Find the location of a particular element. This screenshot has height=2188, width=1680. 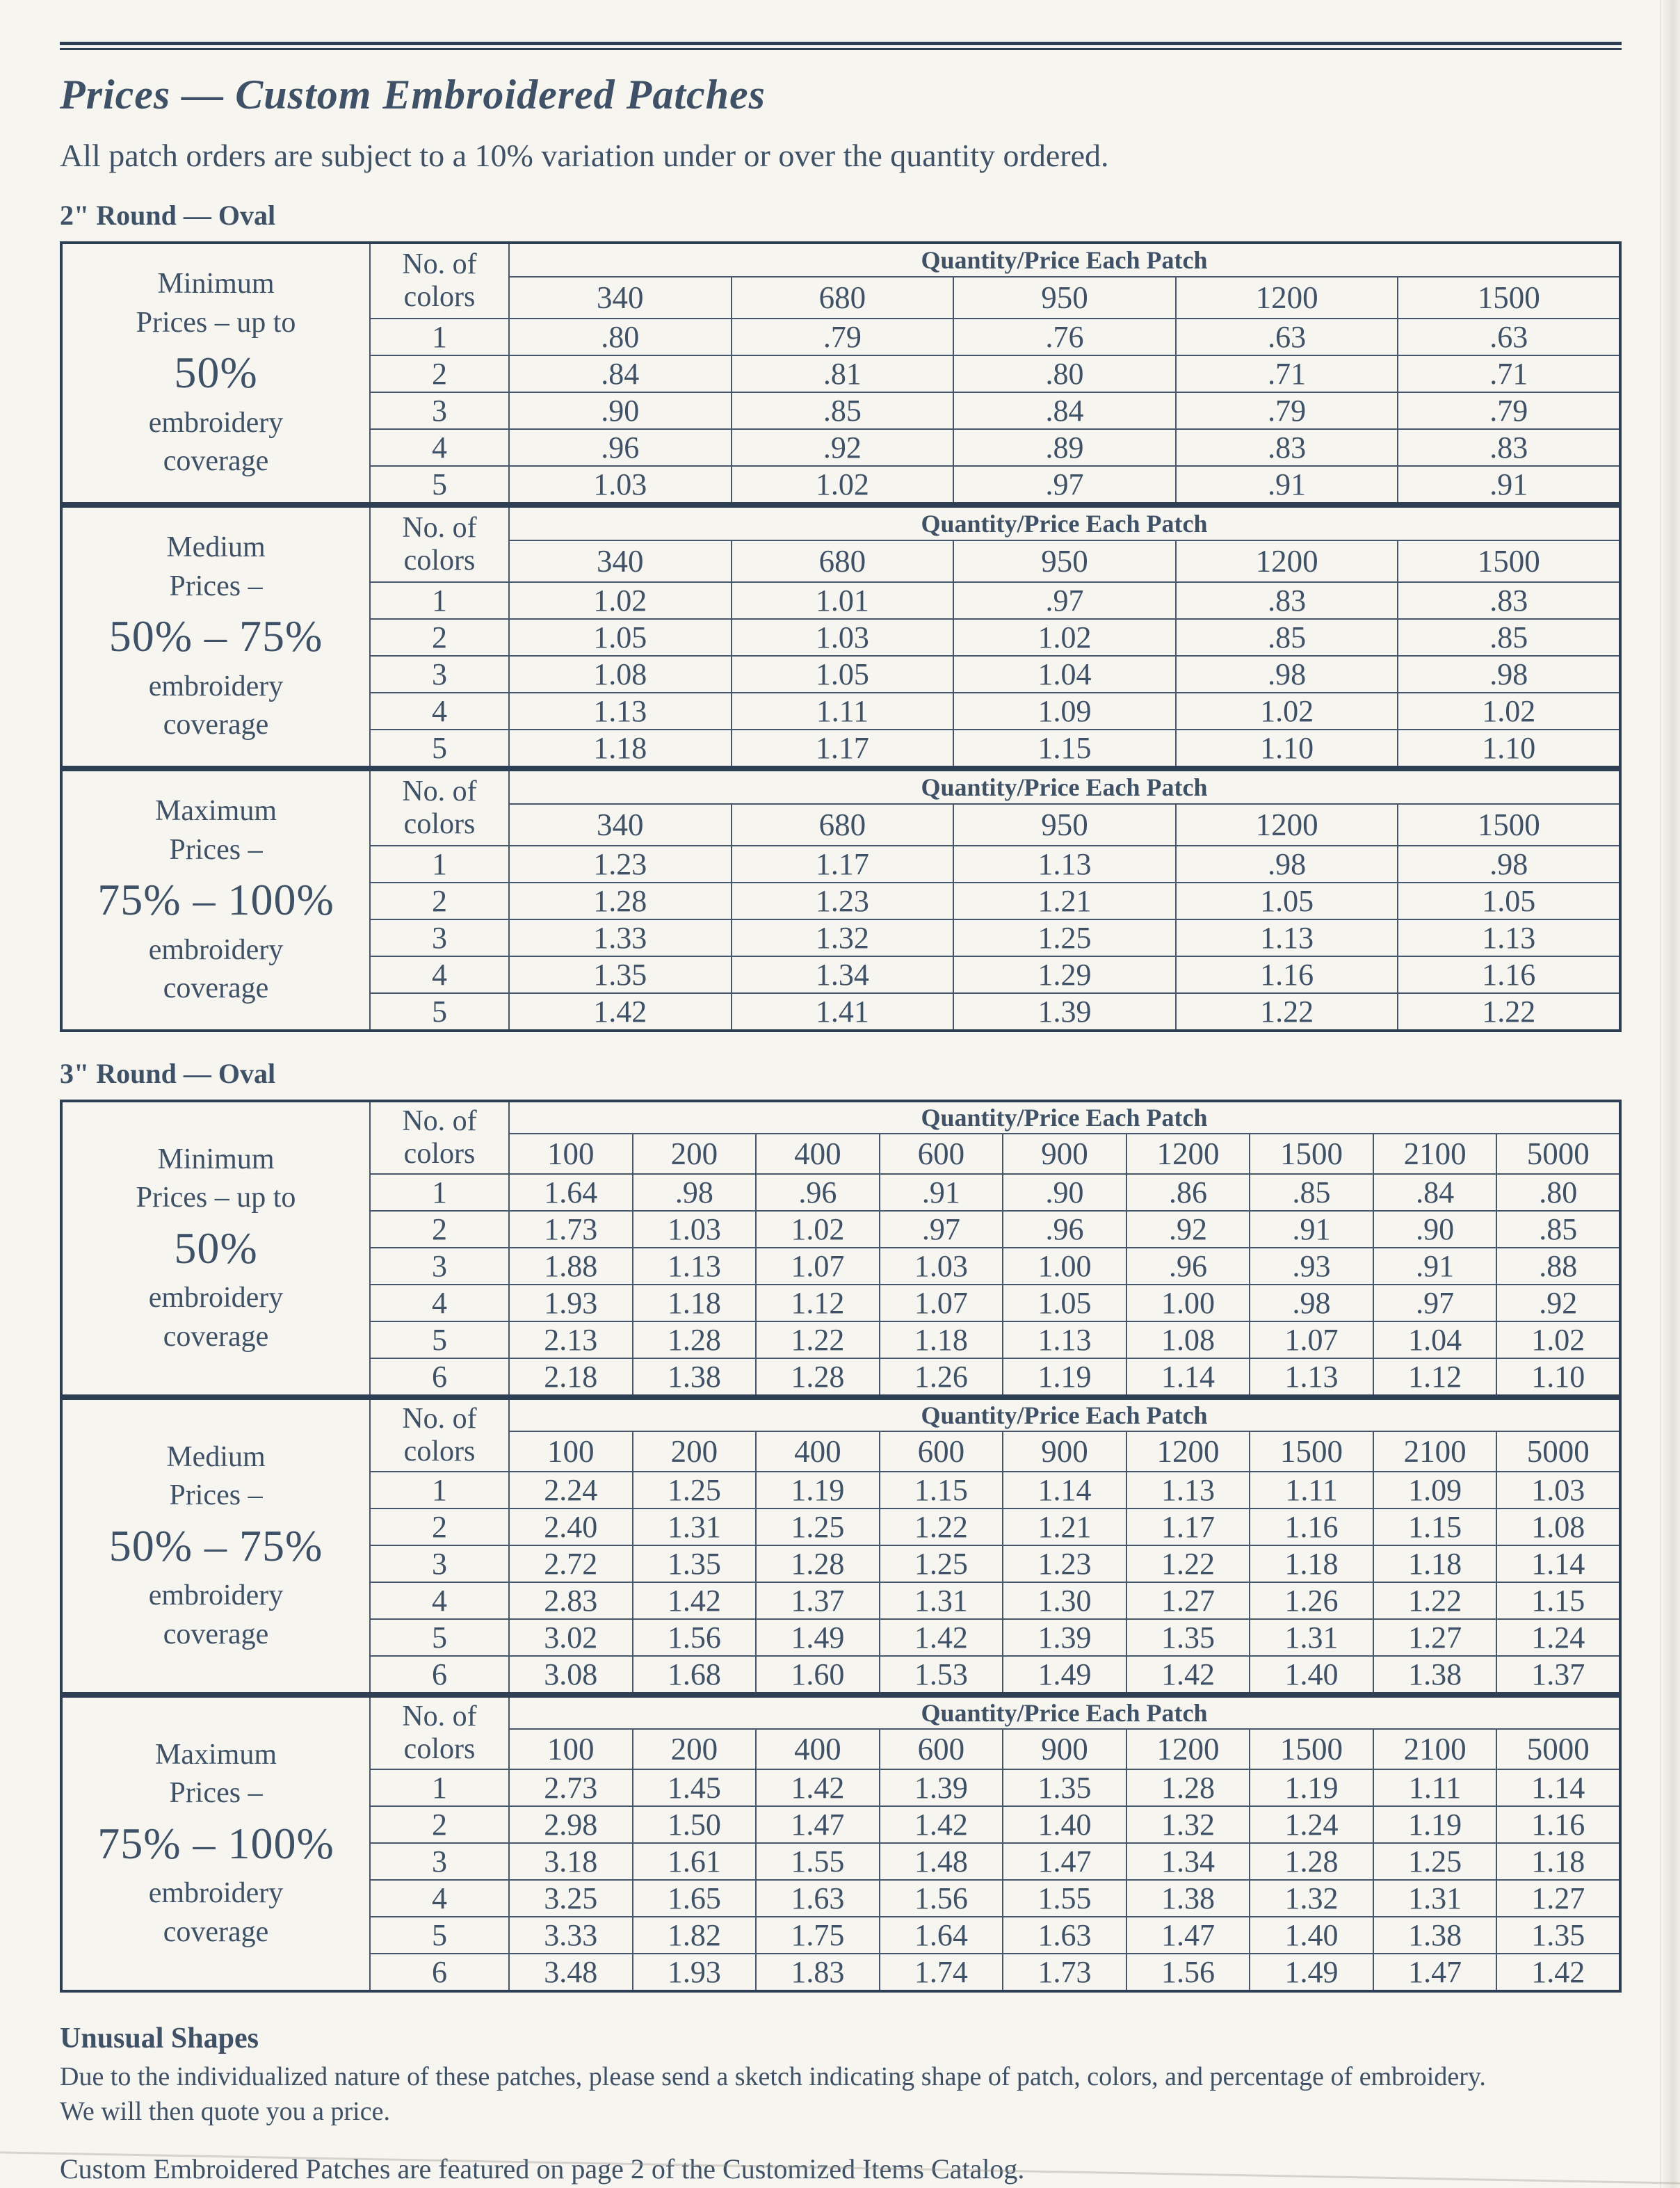

table-row: 2 2.98 1.50 1.47 1.42 1.40 1.32 1.24 1.19 1.16 is located at coordinates (841, 1825).